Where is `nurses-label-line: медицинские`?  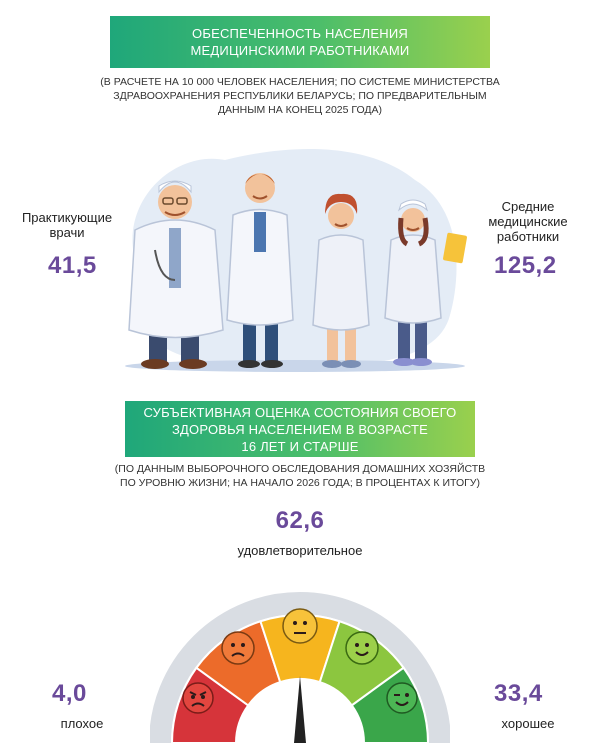 nurses-label-line: медицинские is located at coordinates (528, 221).